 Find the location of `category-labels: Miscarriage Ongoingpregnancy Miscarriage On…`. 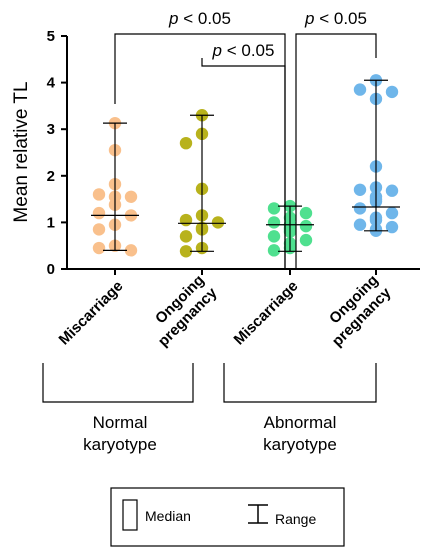

category-labels: Miscarriage Ongoingpregnancy Miscarriage On… is located at coordinates (225, 310).